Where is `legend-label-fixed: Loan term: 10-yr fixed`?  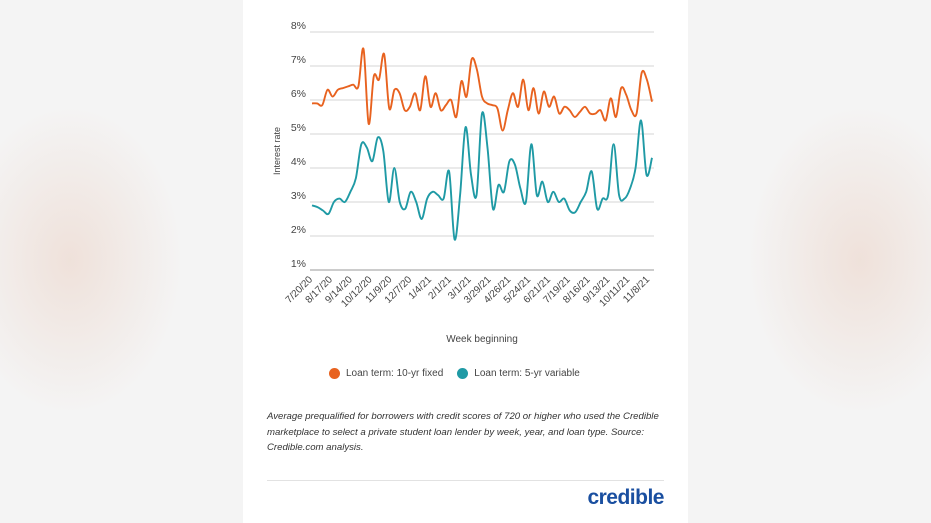 legend-label-fixed: Loan term: 10-yr fixed is located at coordinates (395, 373).